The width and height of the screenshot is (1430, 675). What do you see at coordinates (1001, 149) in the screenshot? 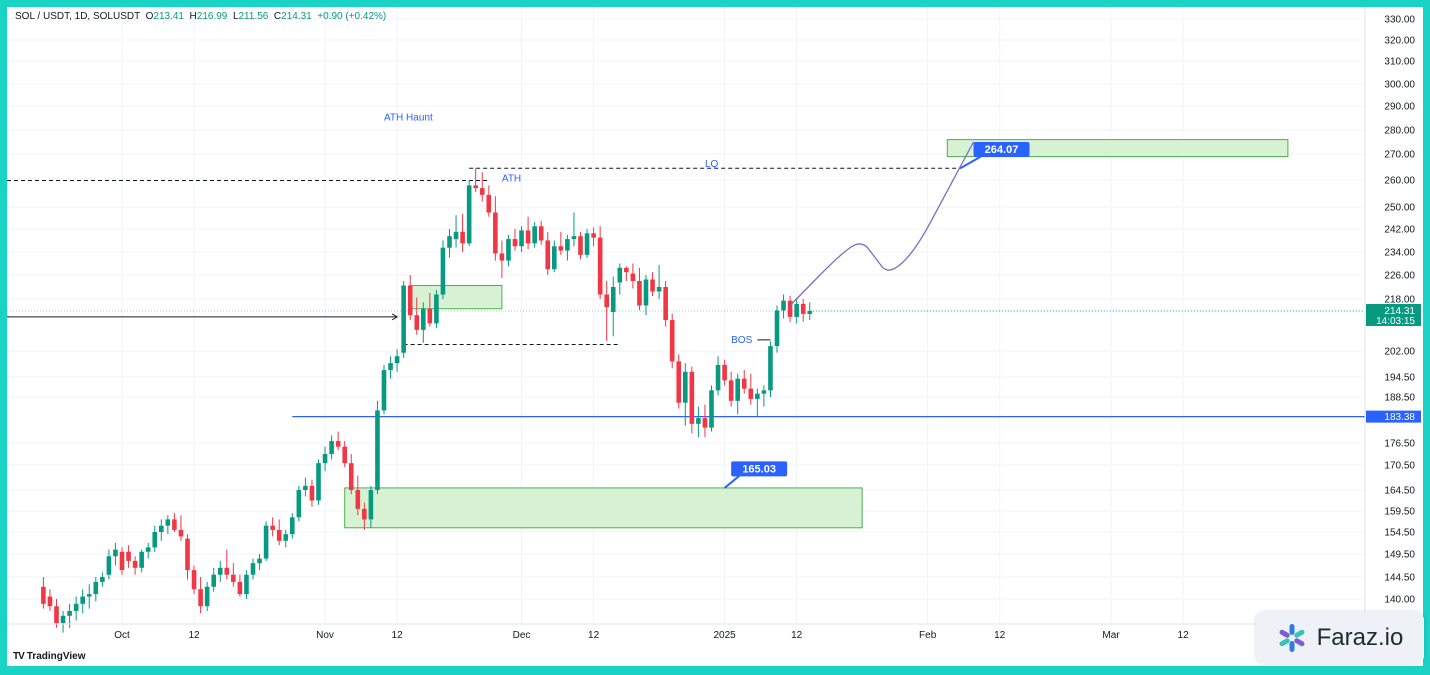
I see `target-upper-box` at bounding box center [1001, 149].